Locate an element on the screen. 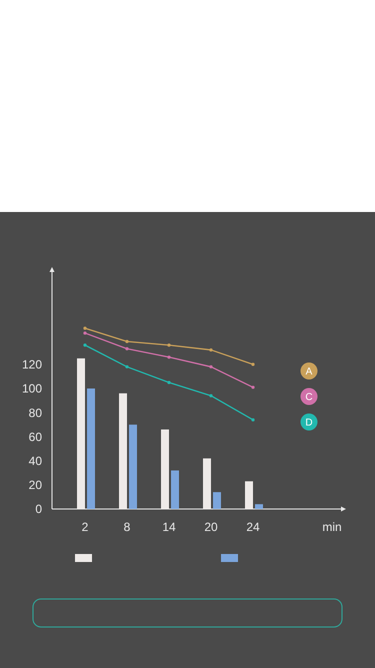  y-tick-label: 40 is located at coordinates (35, 461).